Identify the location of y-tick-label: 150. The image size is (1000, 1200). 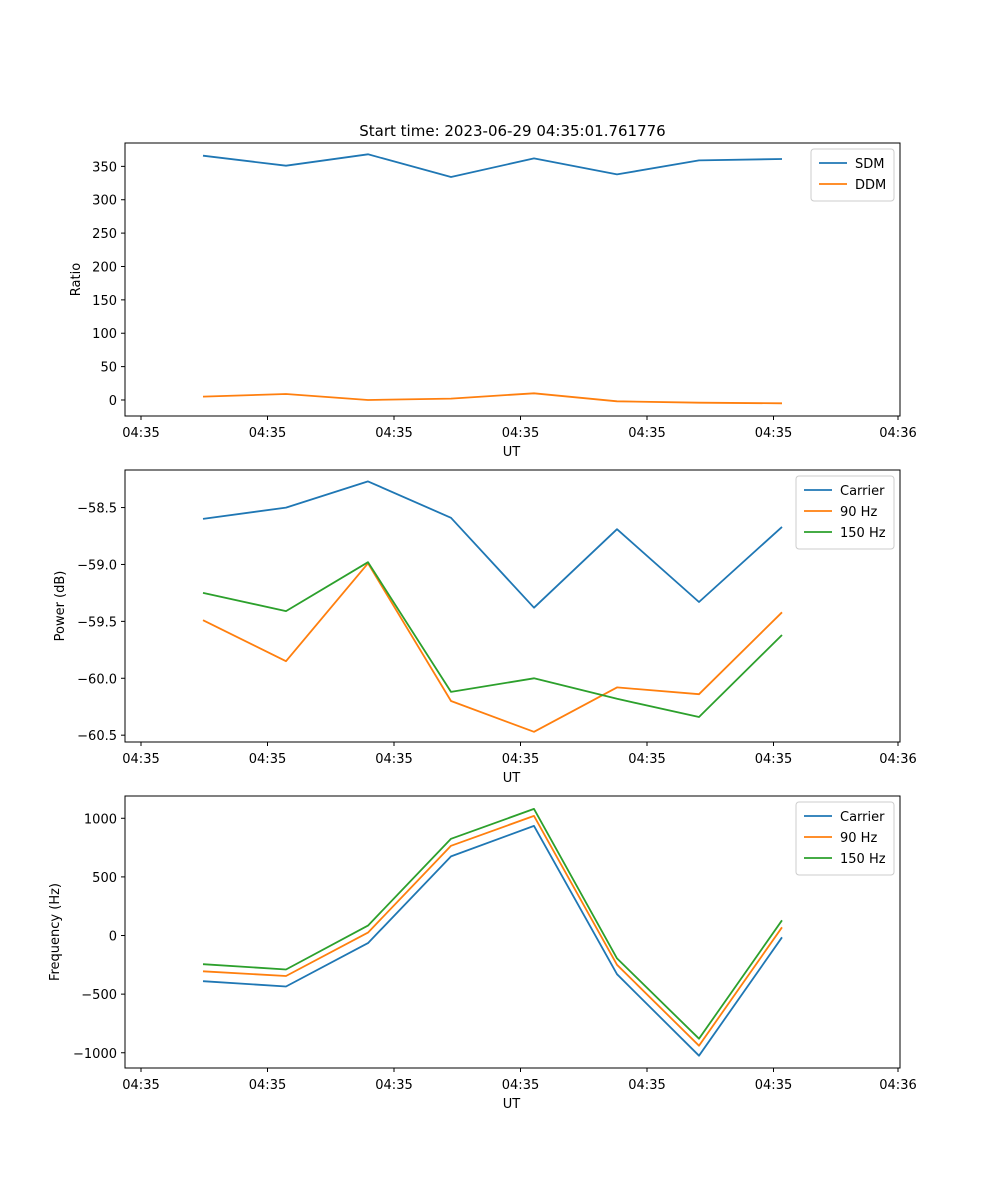
(104, 301).